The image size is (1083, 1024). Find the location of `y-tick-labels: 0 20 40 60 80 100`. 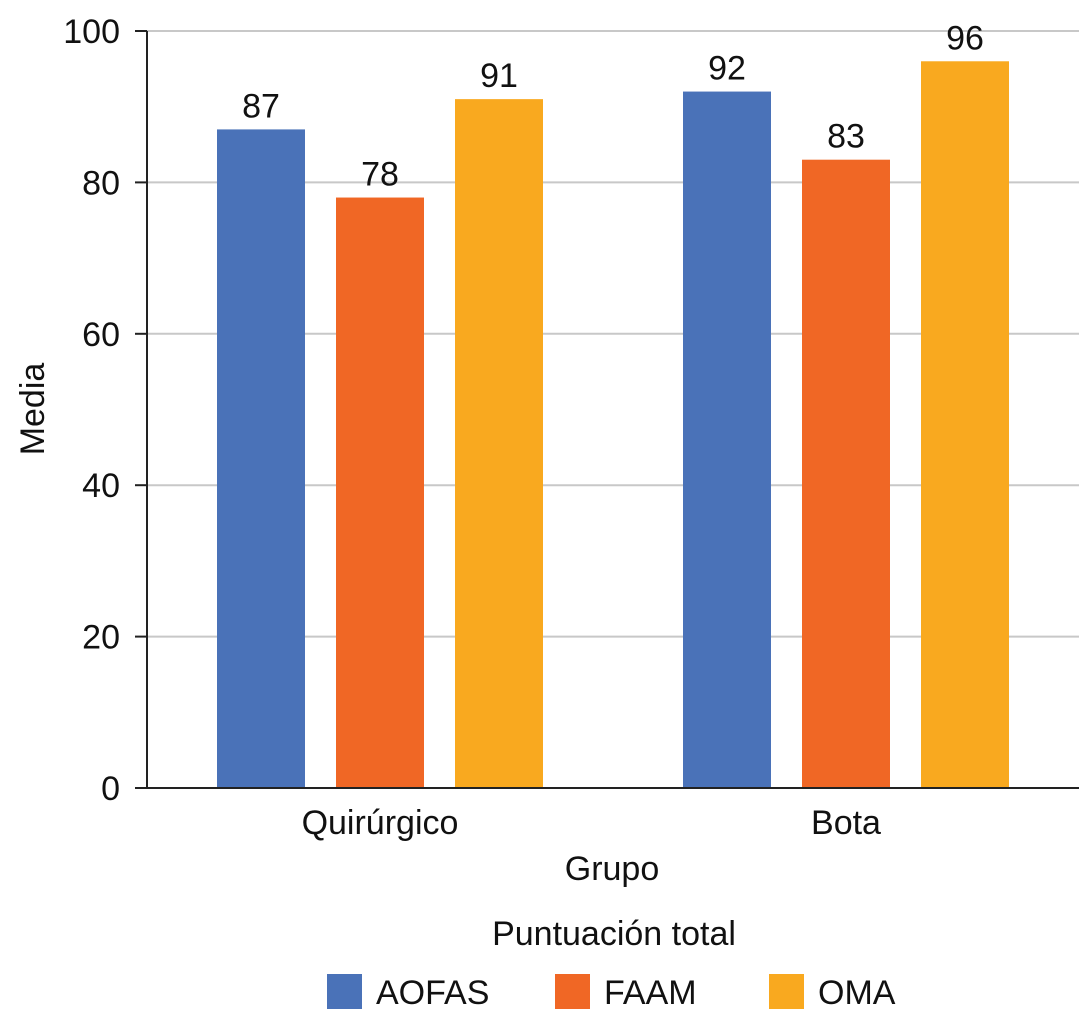

y-tick-labels: 0 20 40 60 80 100 is located at coordinates (91, 410).